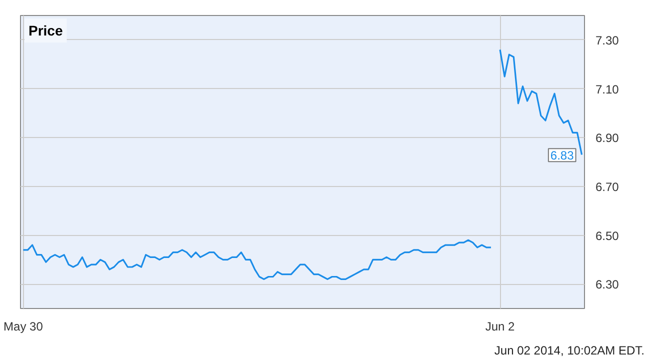  What do you see at coordinates (608, 89) in the screenshot?
I see `y-tick-label: 7.10` at bounding box center [608, 89].